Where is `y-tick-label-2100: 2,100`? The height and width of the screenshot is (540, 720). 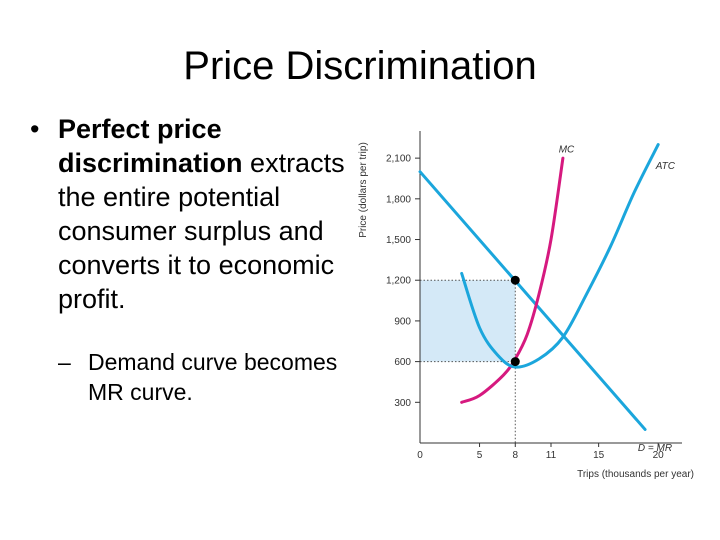
y-tick-label-2100: 2,100 is located at coordinates (398, 159).